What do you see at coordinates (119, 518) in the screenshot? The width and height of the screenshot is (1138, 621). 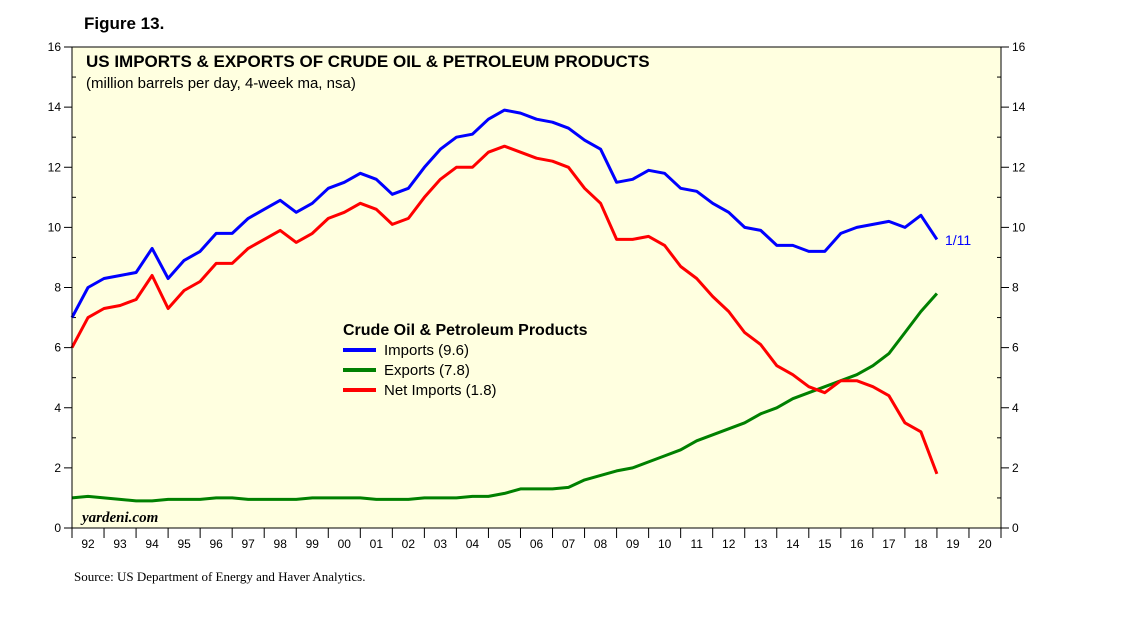 I see `watermark: yardeni.com` at bounding box center [119, 518].